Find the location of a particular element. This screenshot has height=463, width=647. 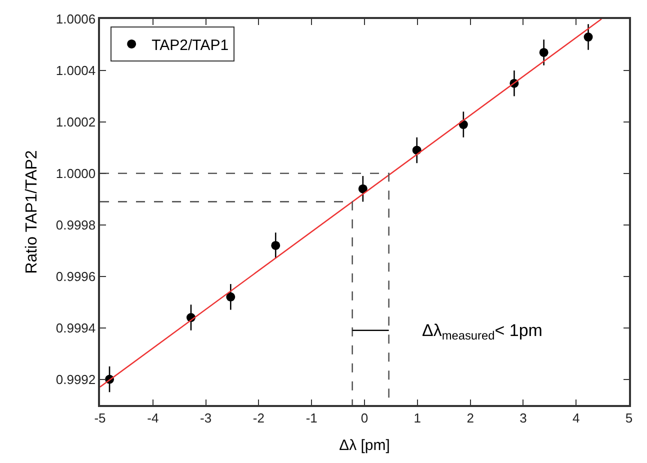

x-tick-label: 4 is located at coordinates (576, 418).